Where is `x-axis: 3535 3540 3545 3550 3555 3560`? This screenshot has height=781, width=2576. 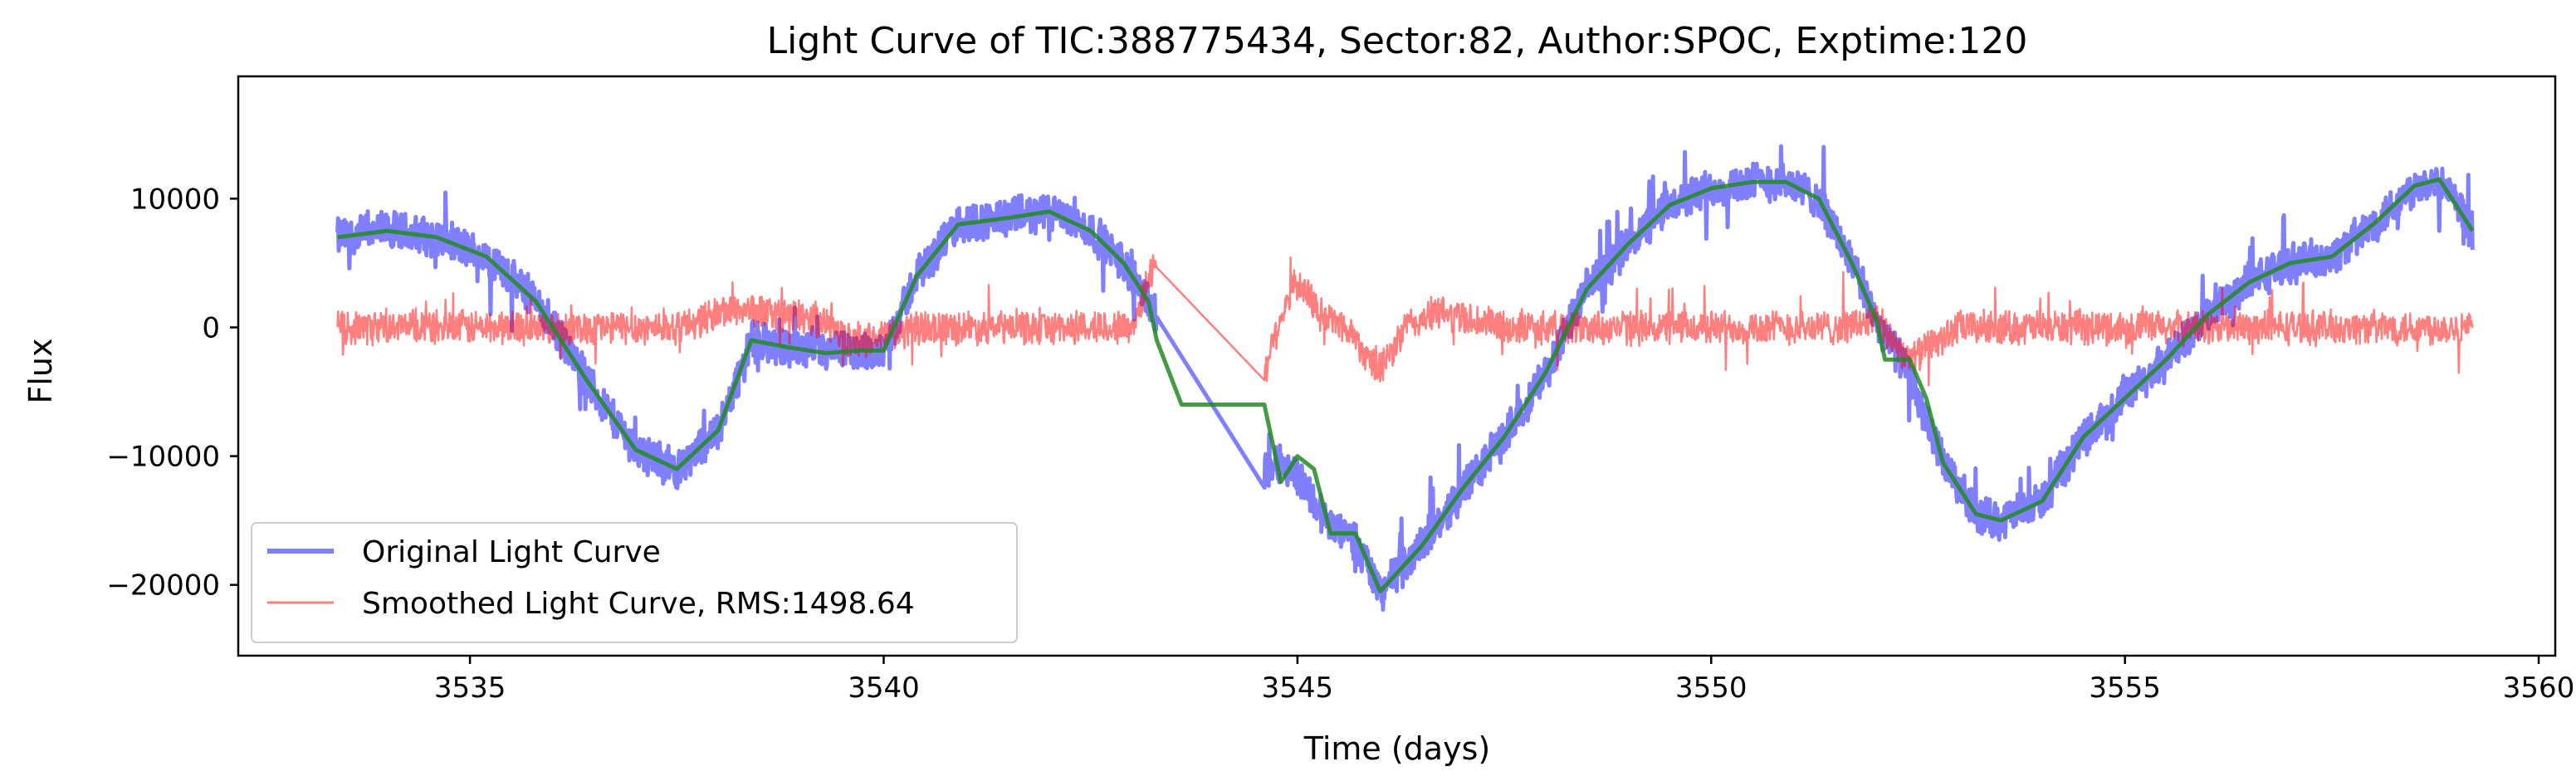
x-axis: 3535 3540 3545 3550 3555 3560 is located at coordinates (1504, 680).